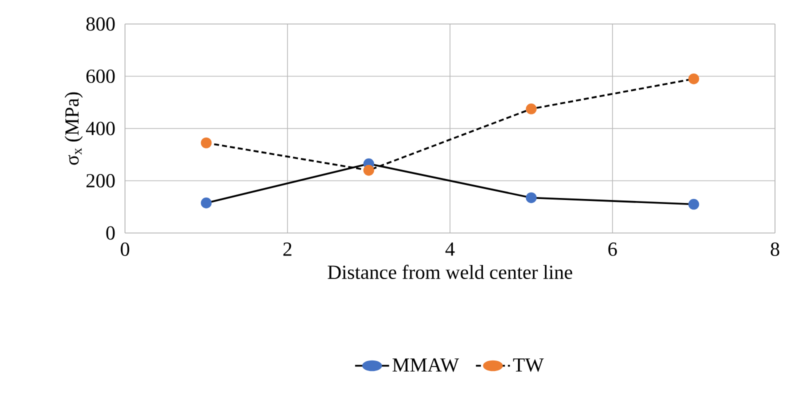 Image resolution: width=801 pixels, height=403 pixels. Describe the element at coordinates (125, 249) in the screenshot. I see `x-tick-label: 0` at that location.